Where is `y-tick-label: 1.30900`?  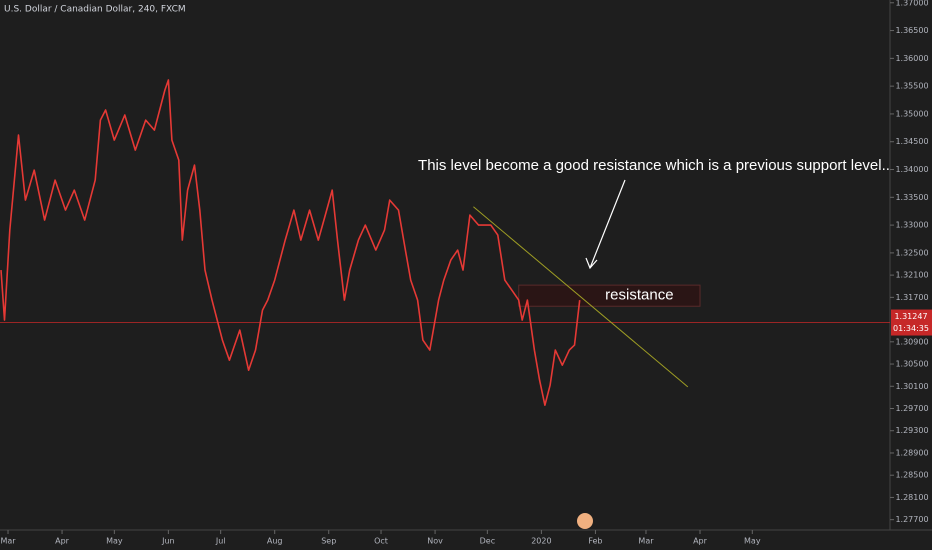 y-tick-label: 1.30900 is located at coordinates (911, 341).